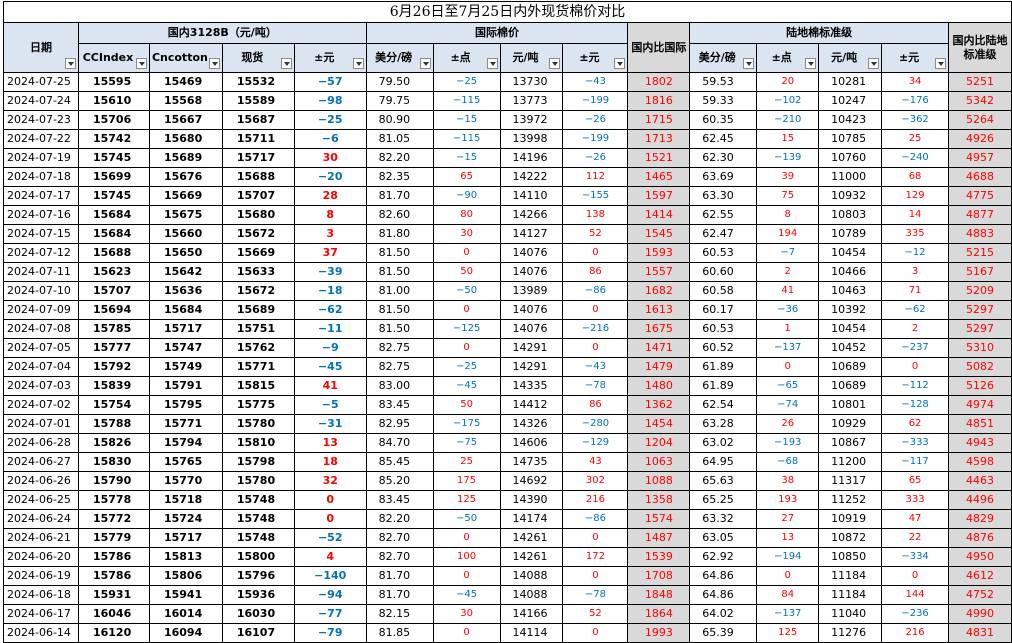 This screenshot has width=1012, height=643. I want to click on header-chg-label: ±元, so click(324, 57).